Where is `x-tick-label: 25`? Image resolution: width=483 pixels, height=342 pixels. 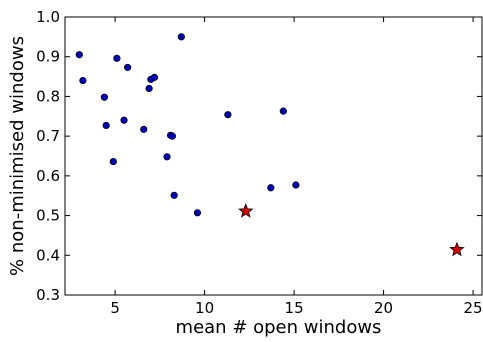 x-tick-label: 25 is located at coordinates (473, 308).